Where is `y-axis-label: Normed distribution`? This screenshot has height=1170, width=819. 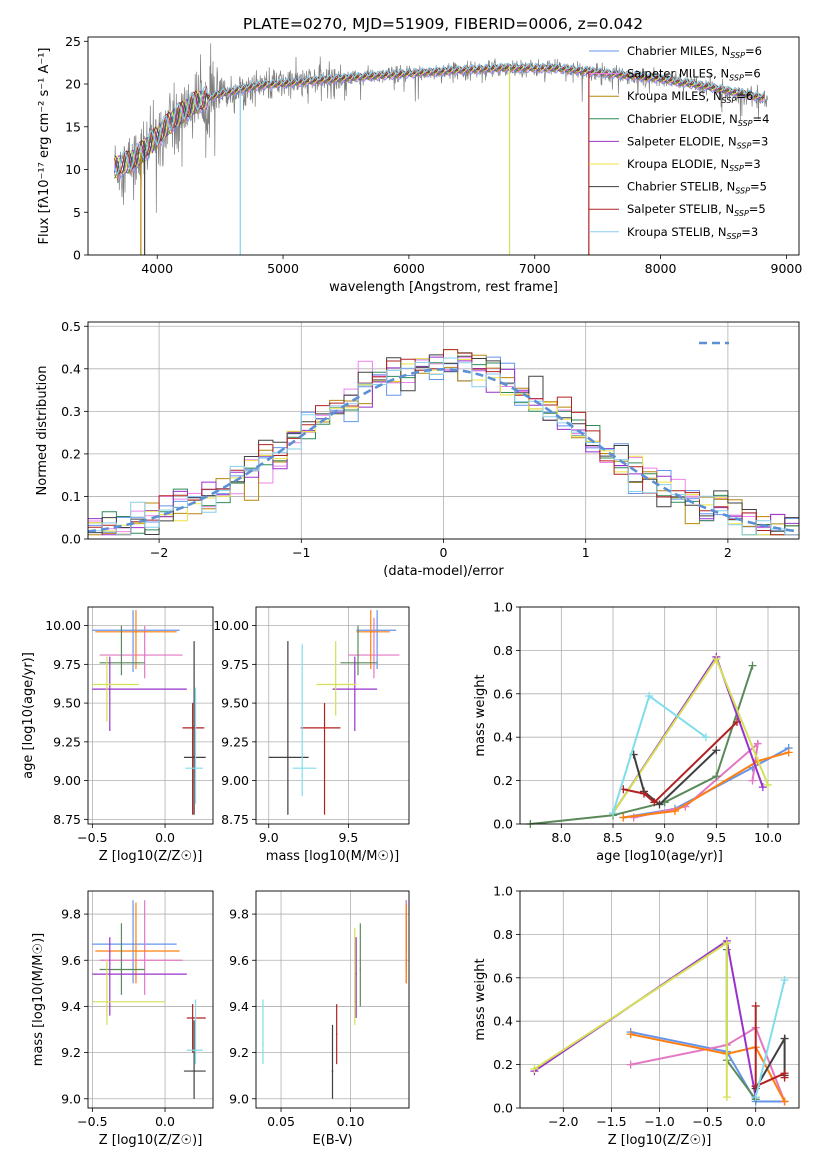 y-axis-label: Normed distribution is located at coordinates (42, 431).